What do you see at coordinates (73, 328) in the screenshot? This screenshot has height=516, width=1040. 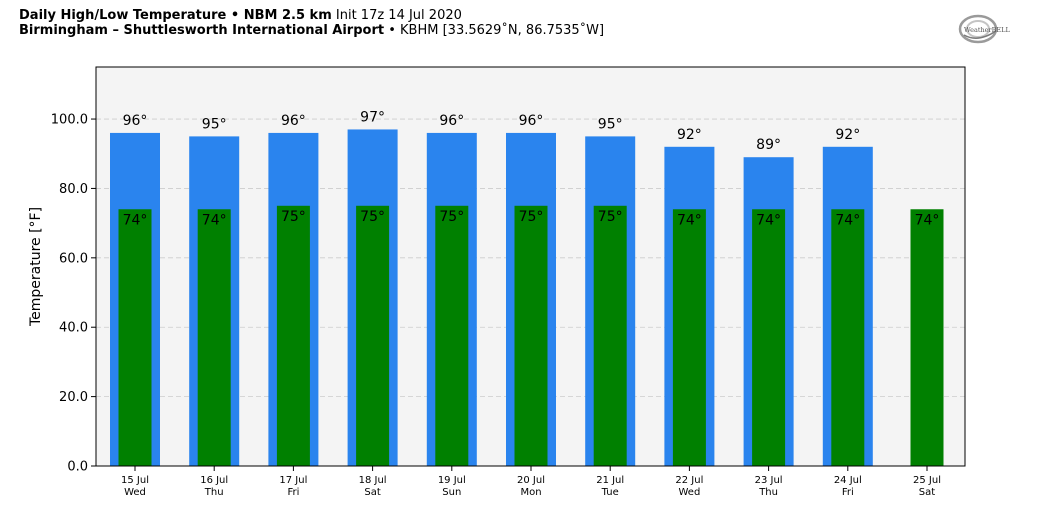 I see `y-tick-label: 40.0` at bounding box center [73, 328].